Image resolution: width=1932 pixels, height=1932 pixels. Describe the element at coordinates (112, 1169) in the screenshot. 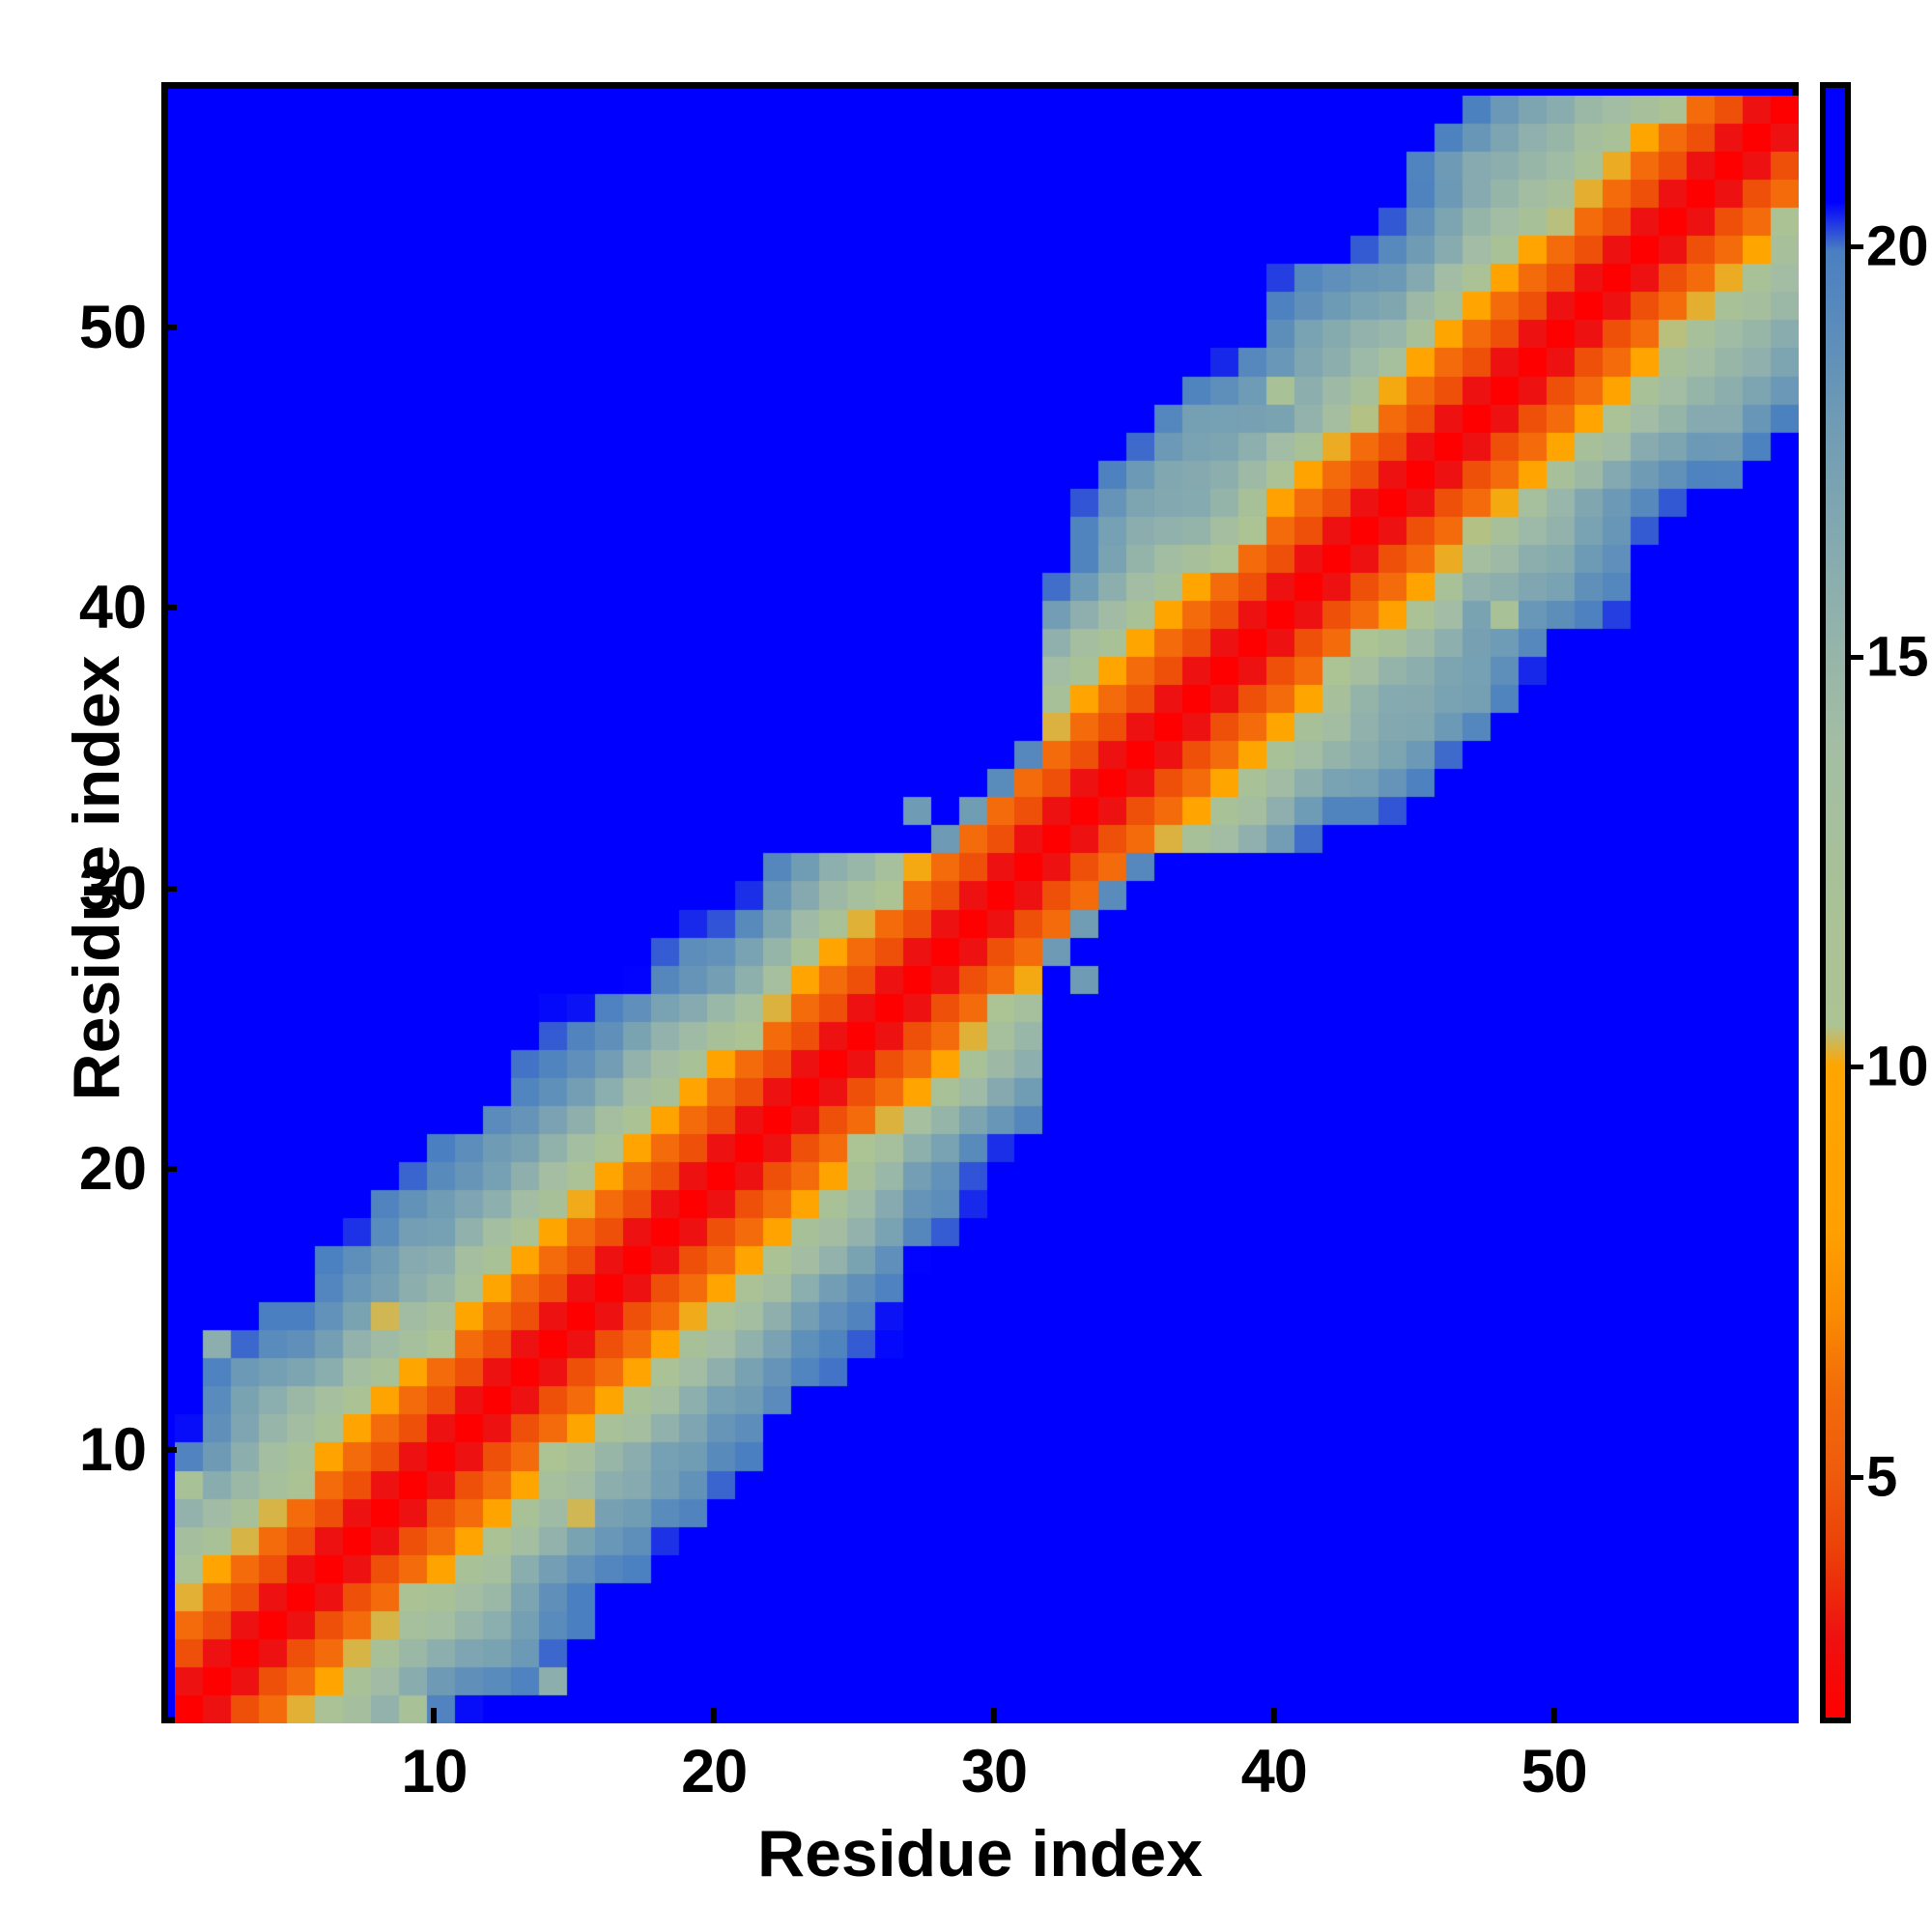

I see `y-tick-label: 20` at that location.